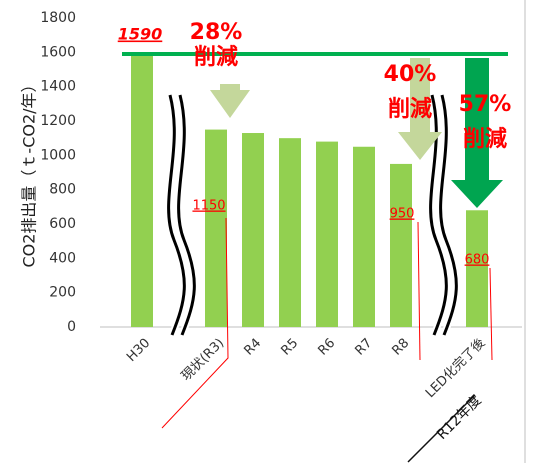 This screenshot has width=536, height=467. I want to click on note-underline, so click(441, 428).